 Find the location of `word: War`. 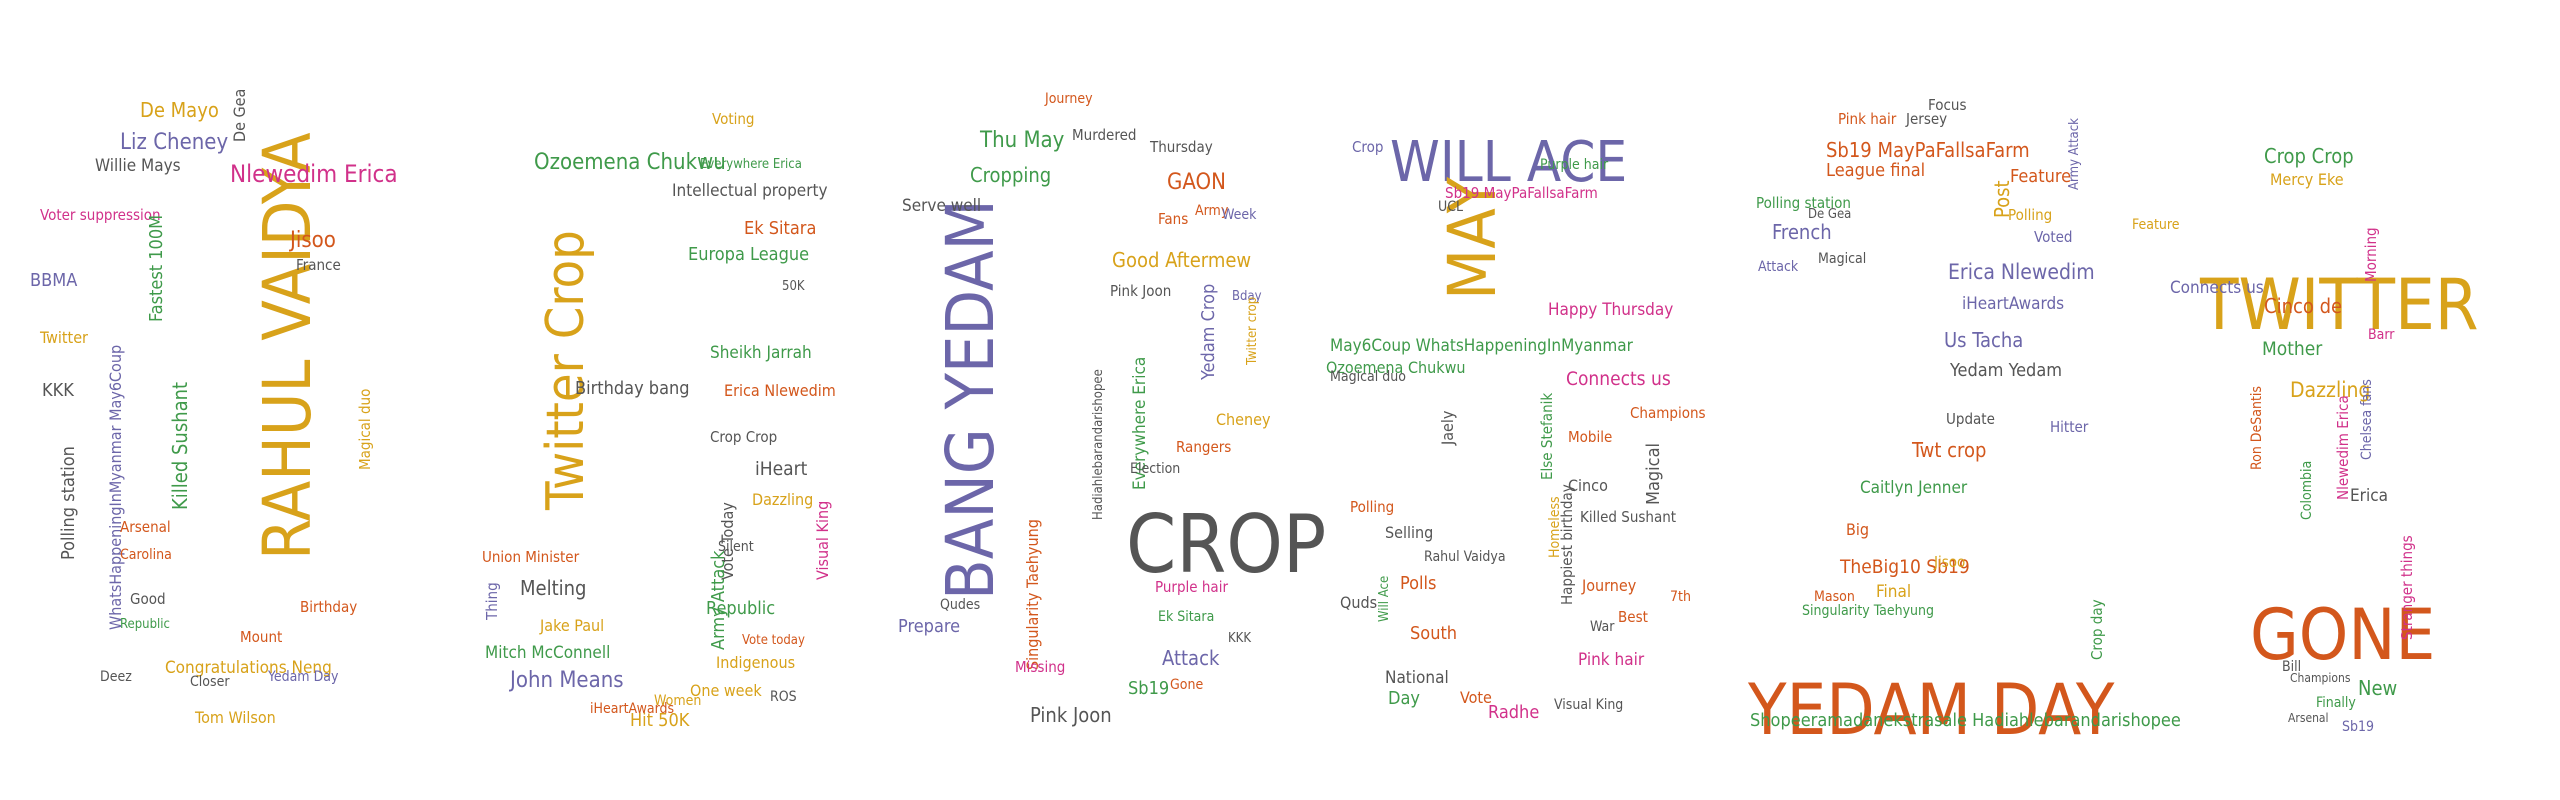

word: War is located at coordinates (1602, 627).